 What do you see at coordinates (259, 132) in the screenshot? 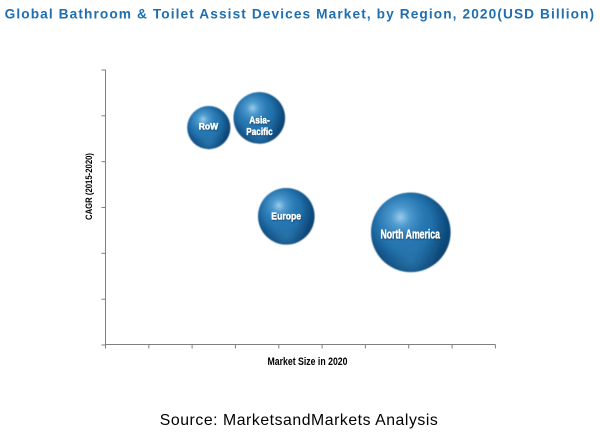
I see `svg-text: Pacific` at bounding box center [259, 132].